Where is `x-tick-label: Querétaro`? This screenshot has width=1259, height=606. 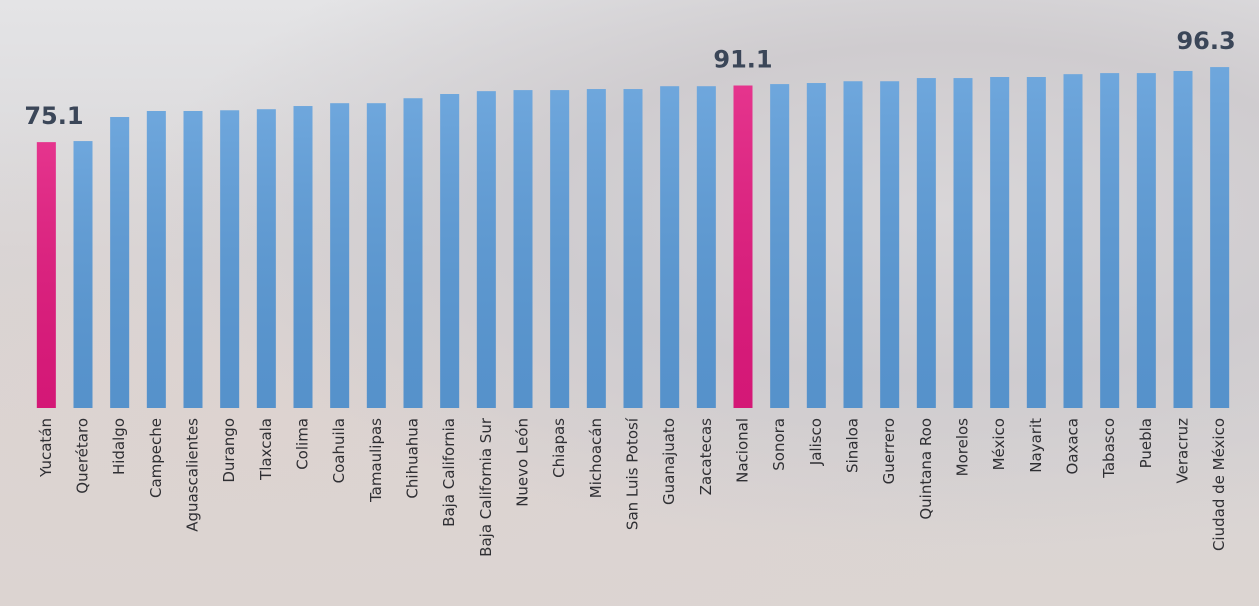
x-tick-label: Querétaro is located at coordinates (83, 456).